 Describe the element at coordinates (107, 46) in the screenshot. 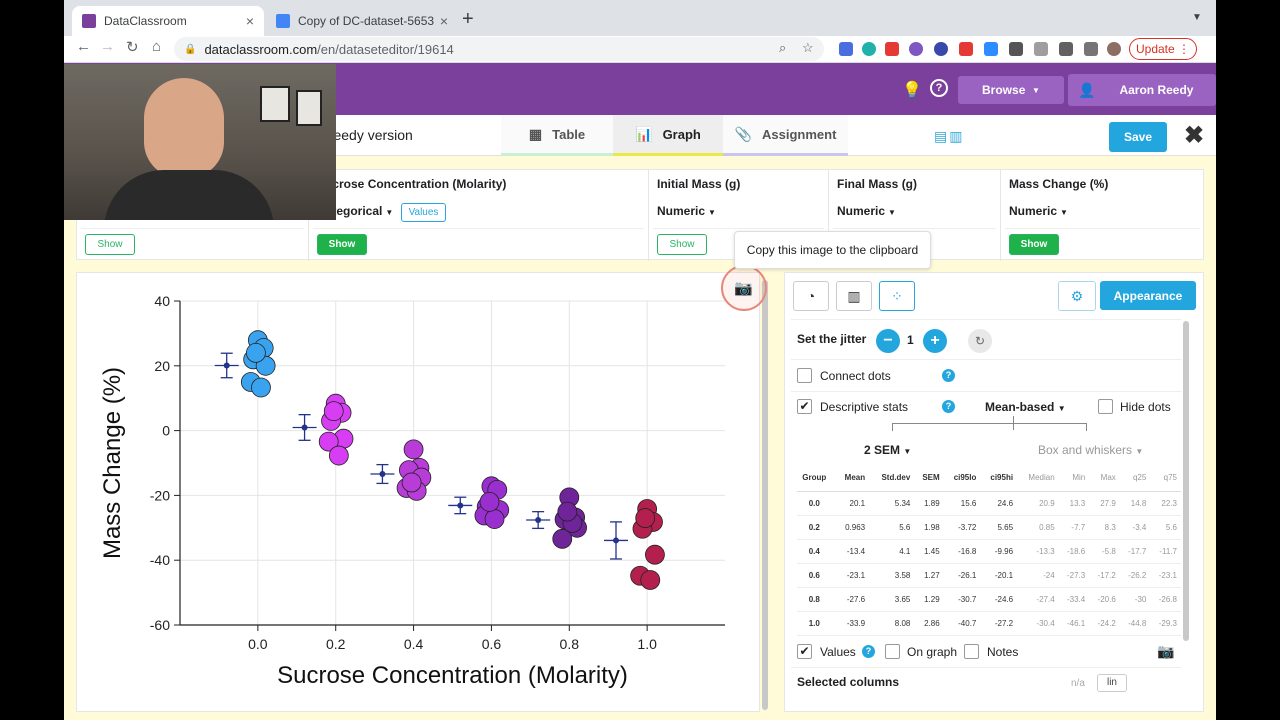

I see `forward-icon: →` at that location.